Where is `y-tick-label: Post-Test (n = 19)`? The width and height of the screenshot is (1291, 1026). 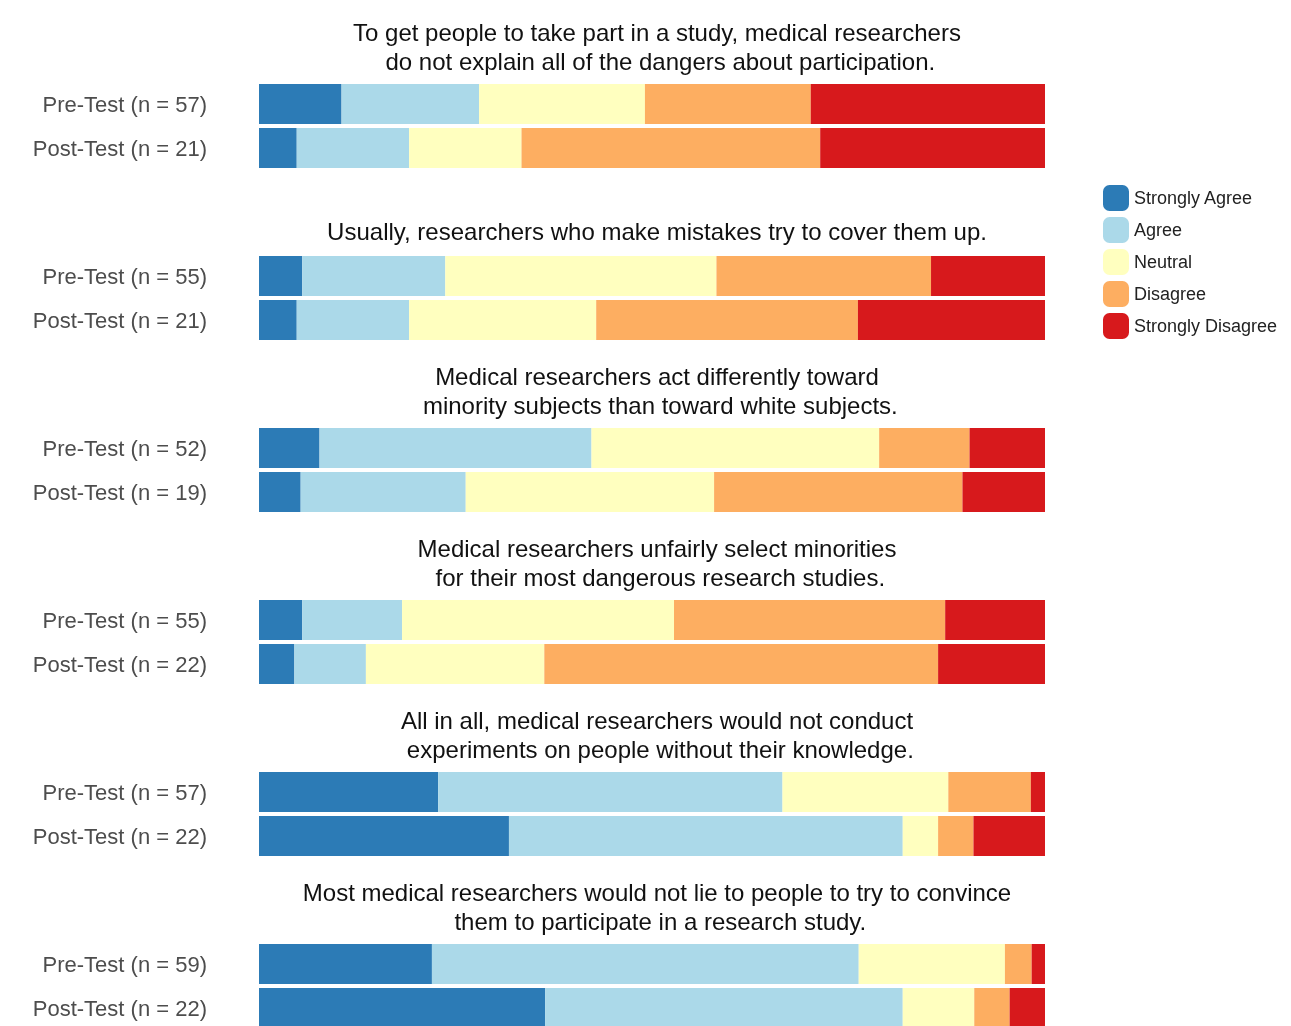 y-tick-label: Post-Test (n = 19) is located at coordinates (119, 492).